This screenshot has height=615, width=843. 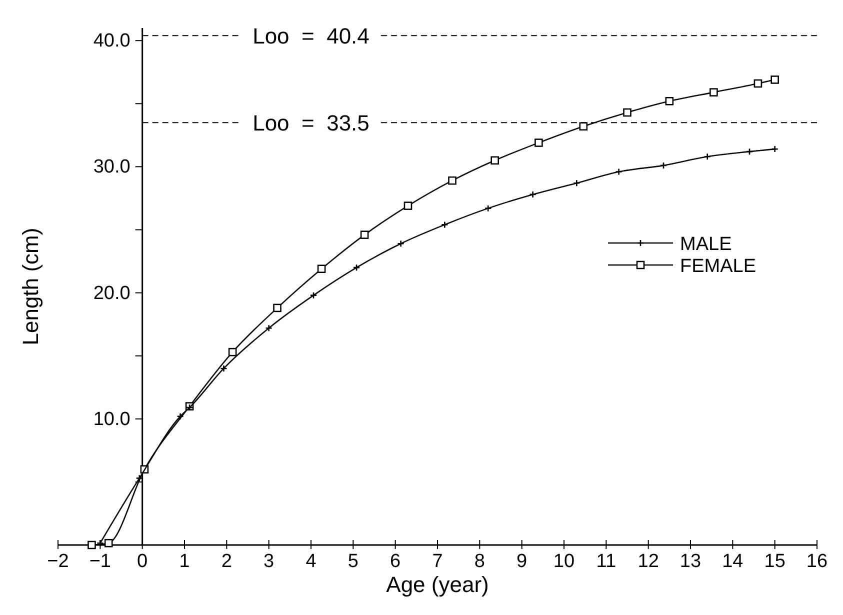 What do you see at coordinates (311, 36) in the screenshot?
I see `ref-line-label: Loo = 40.4` at bounding box center [311, 36].